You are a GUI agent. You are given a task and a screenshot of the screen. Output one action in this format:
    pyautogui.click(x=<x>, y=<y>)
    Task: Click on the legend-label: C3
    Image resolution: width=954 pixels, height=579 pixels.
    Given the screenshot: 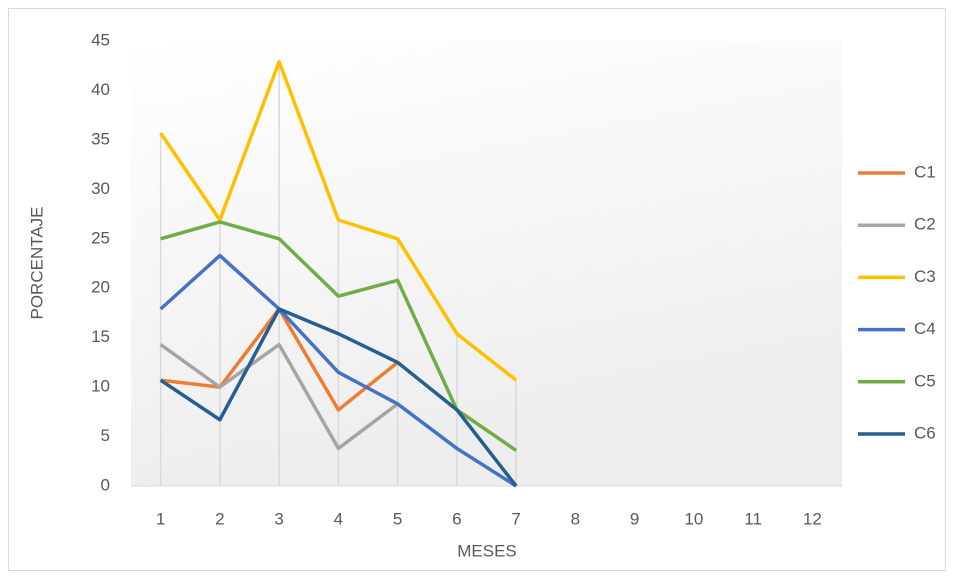 What is the action you would take?
    pyautogui.click(x=925, y=276)
    